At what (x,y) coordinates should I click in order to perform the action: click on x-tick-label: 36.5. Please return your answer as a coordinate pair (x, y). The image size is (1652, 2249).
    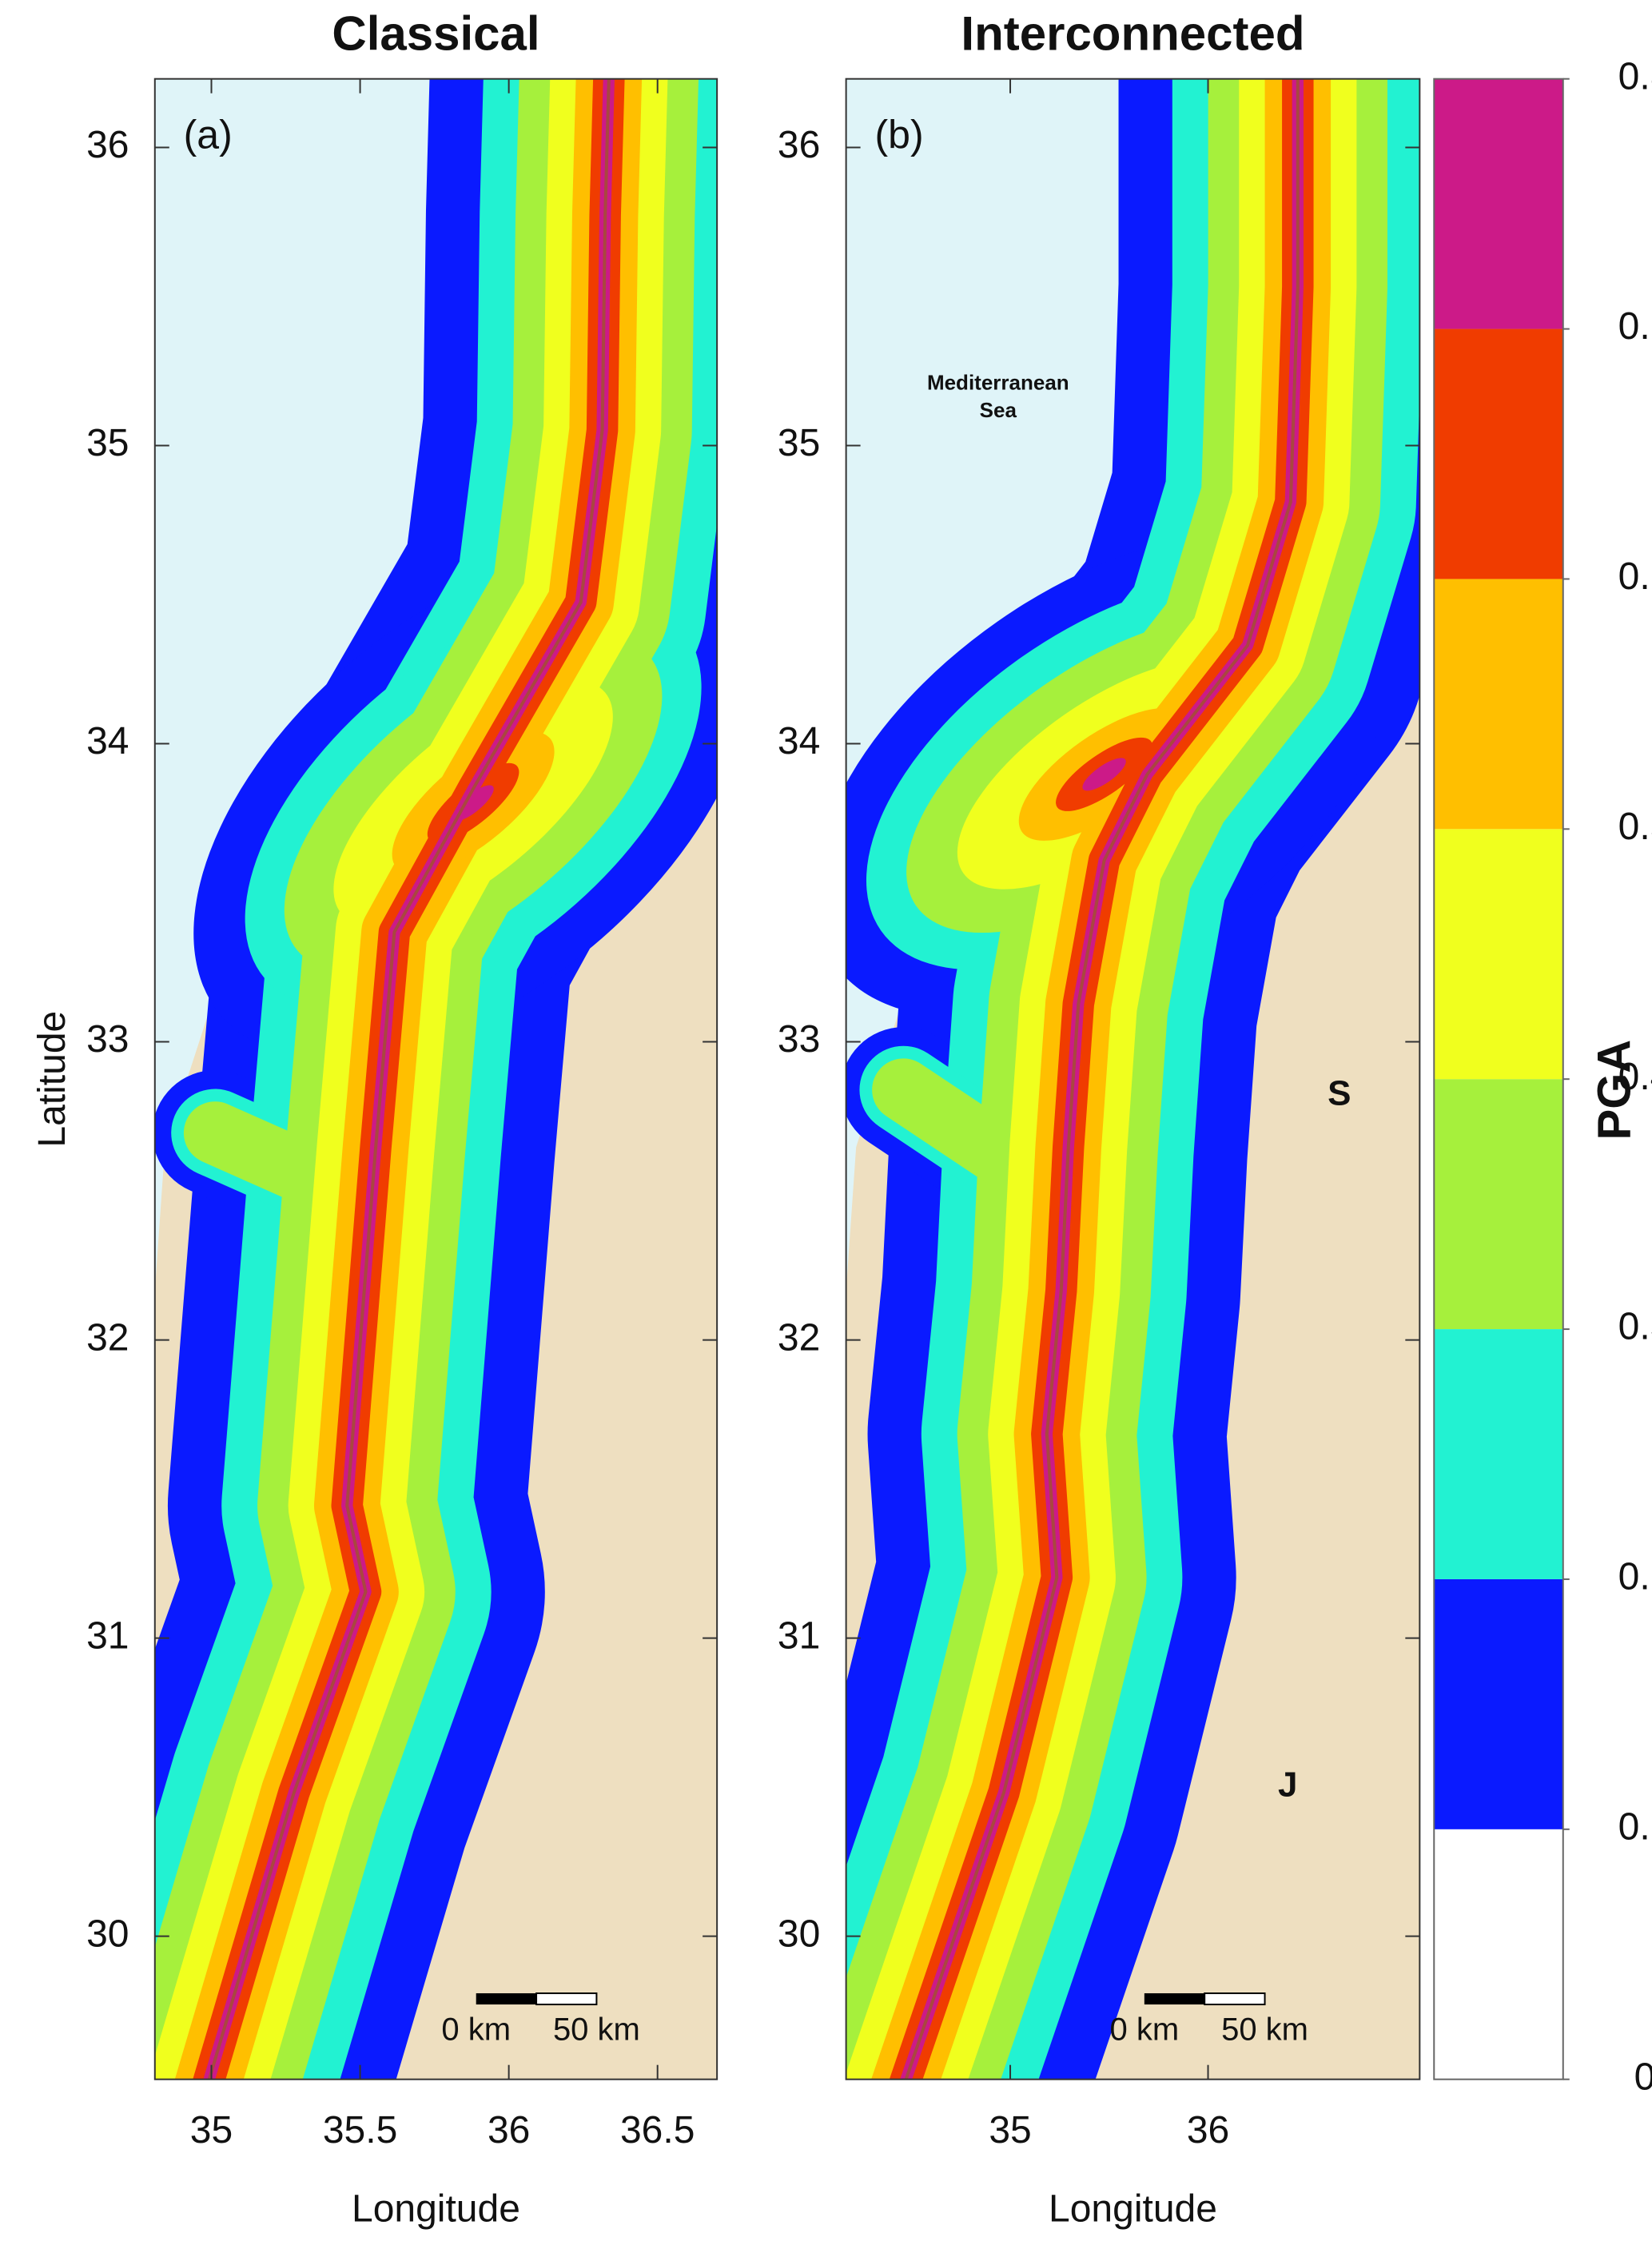
    Looking at the image, I should click on (657, 2130).